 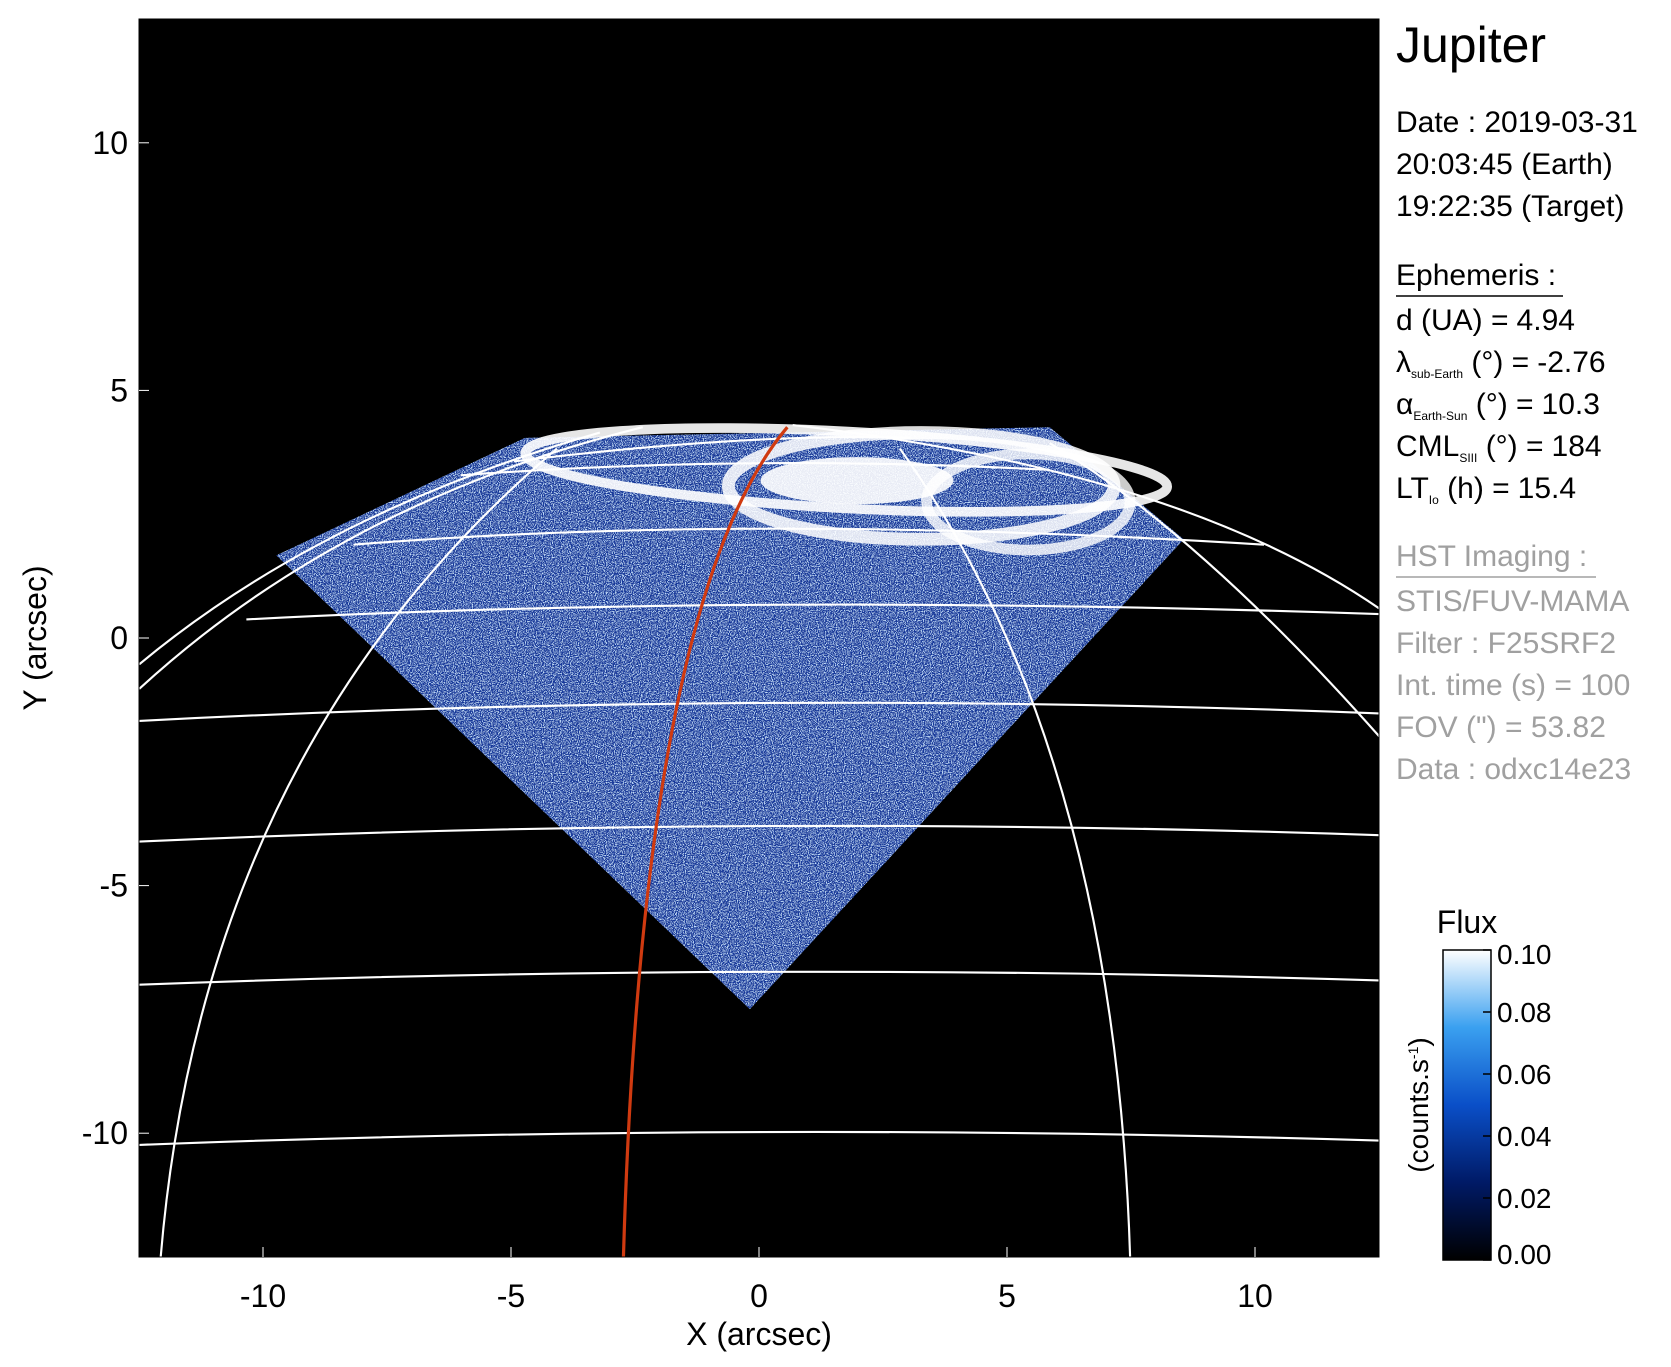 What do you see at coordinates (759, 1296) in the screenshot?
I see `x-tick-label: 0` at bounding box center [759, 1296].